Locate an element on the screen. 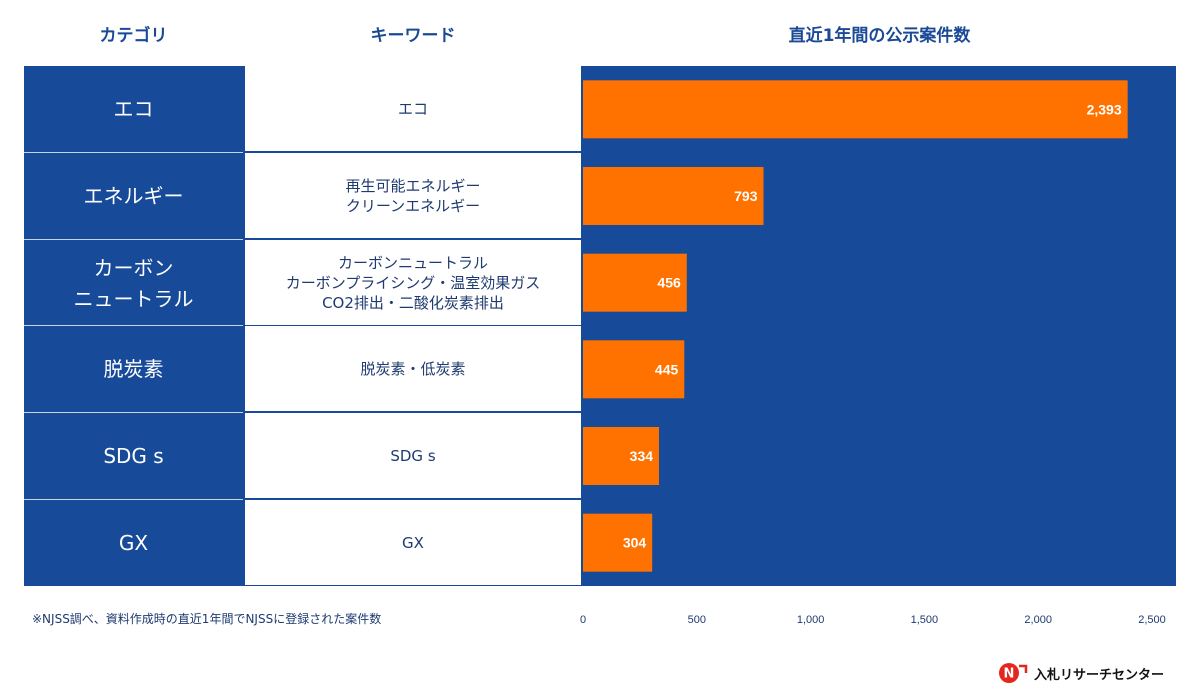 This screenshot has height=696, width=1200. header-keyword: キーワード is located at coordinates (413, 36).